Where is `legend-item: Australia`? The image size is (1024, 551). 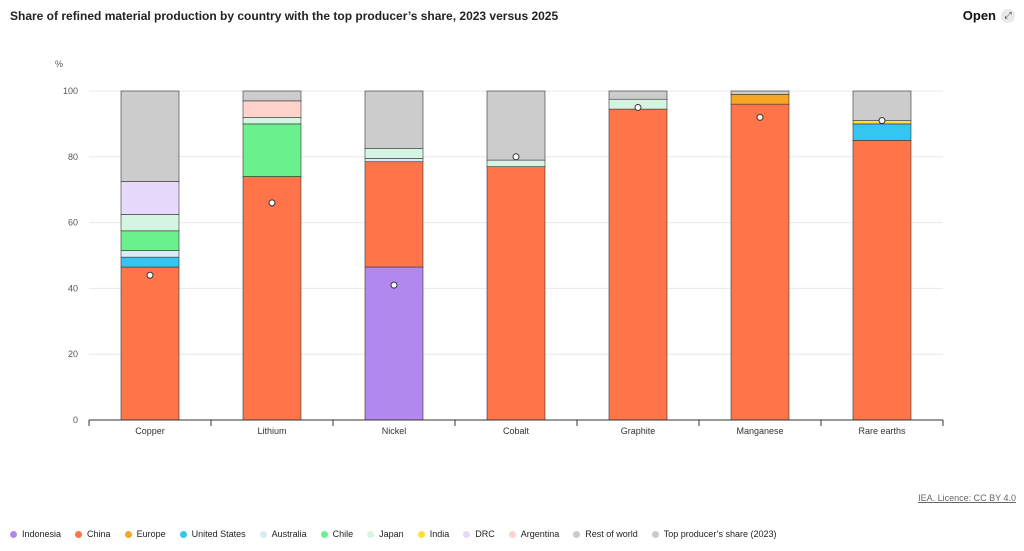
legend-item: Australia is located at coordinates (283, 534).